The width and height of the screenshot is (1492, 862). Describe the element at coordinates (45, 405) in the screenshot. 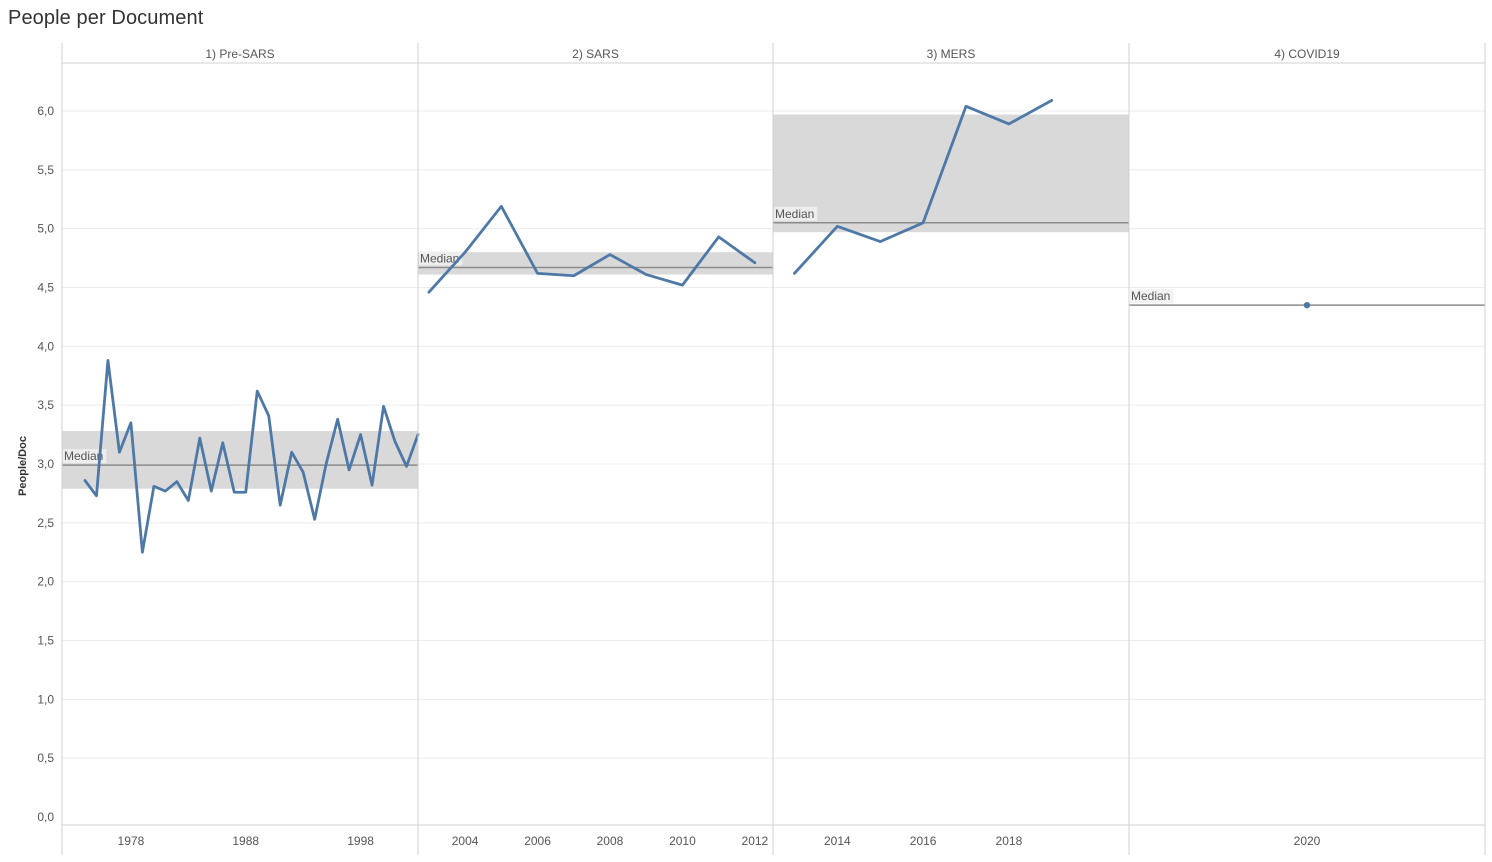

I see `y-tick-label: 3,5` at that location.